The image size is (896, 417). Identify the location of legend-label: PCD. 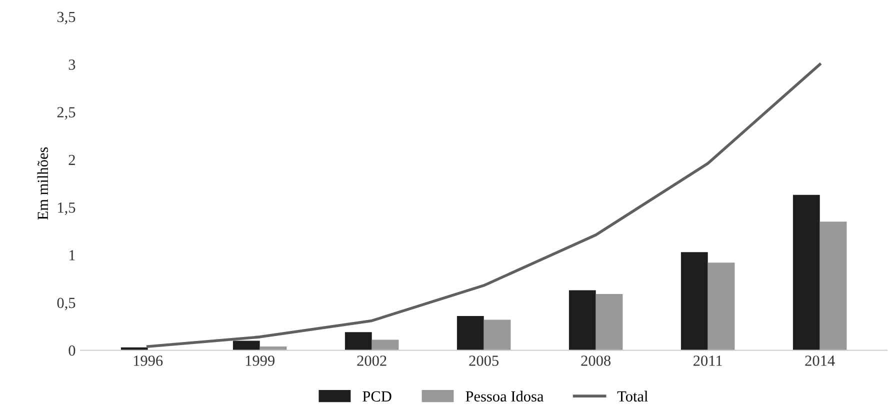
(377, 396).